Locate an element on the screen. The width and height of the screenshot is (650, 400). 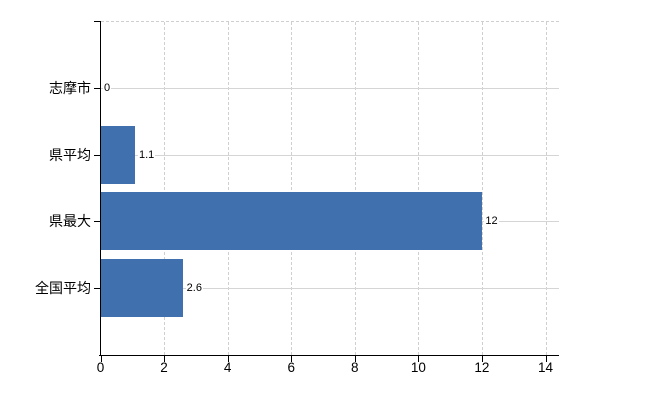
category-label: 県最大 is located at coordinates (70, 221).